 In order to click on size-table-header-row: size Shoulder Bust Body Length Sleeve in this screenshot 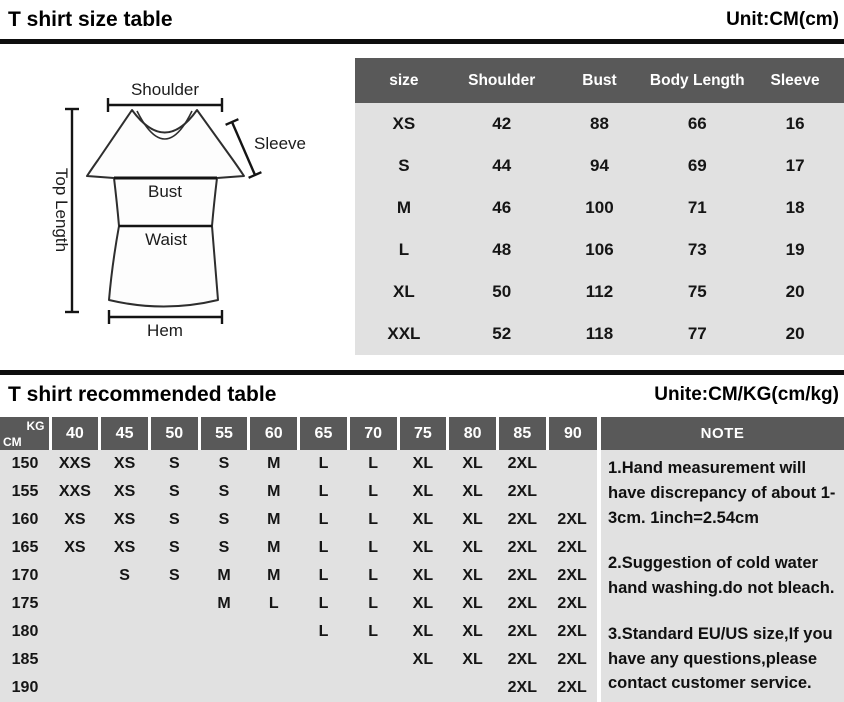, I will do `click(599, 80)`.